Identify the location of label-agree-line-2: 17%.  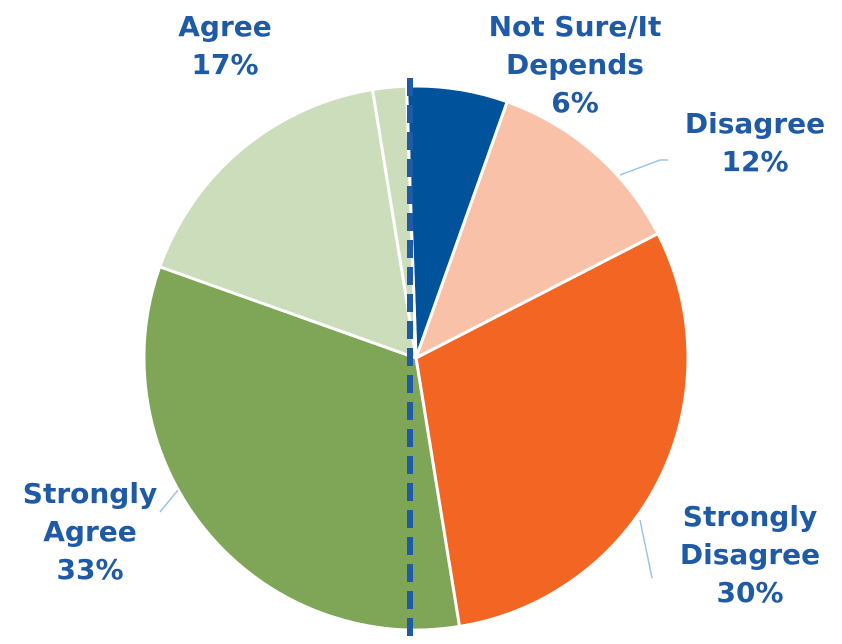
(225, 64).